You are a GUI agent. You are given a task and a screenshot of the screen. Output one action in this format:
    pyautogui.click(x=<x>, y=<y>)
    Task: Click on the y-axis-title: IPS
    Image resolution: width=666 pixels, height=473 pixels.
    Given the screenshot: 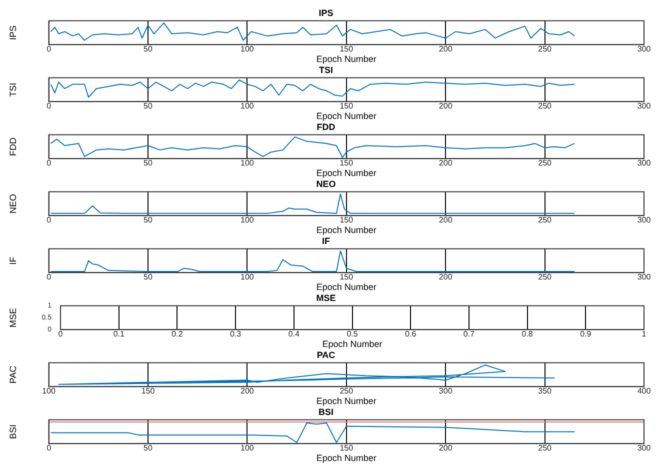 What is the action you would take?
    pyautogui.click(x=13, y=32)
    